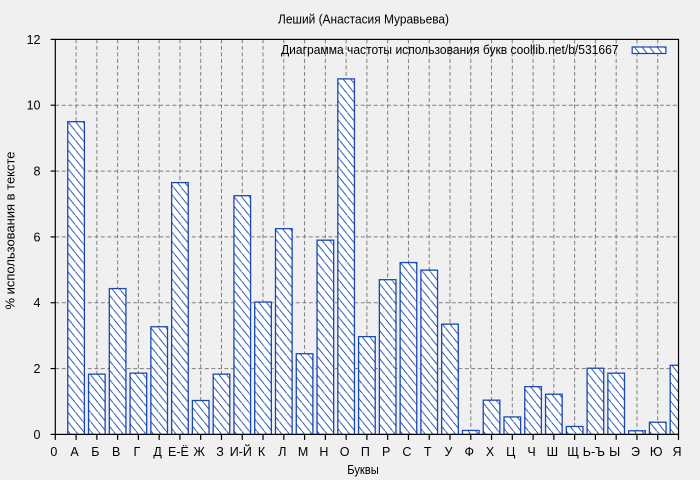  What do you see at coordinates (323, 452) in the screenshot?
I see `svg-text: Н` at bounding box center [323, 452].